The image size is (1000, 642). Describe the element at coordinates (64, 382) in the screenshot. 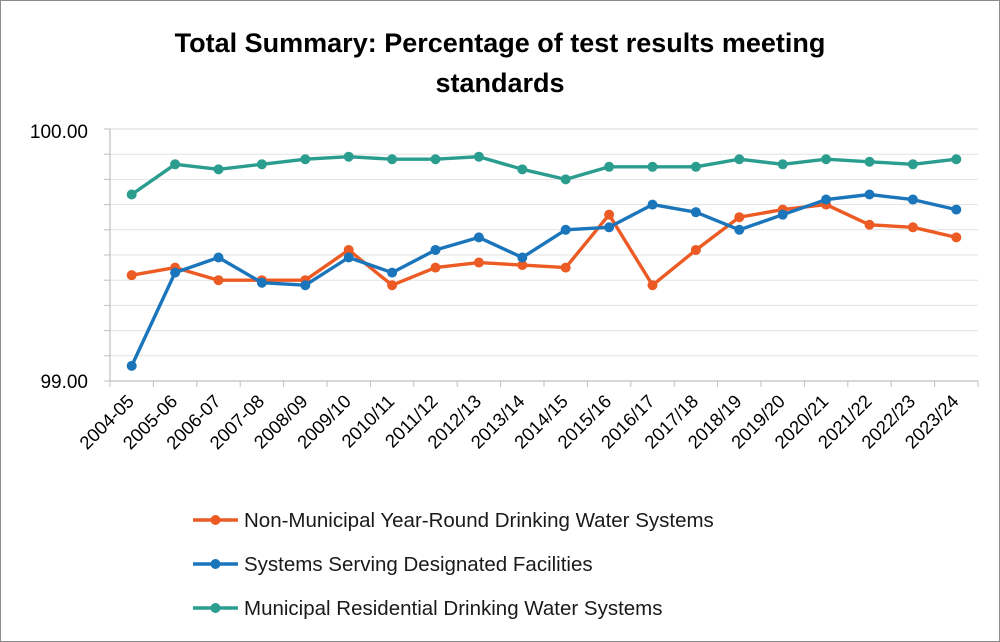

I see `y-tick-label-min: 99.00` at that location.